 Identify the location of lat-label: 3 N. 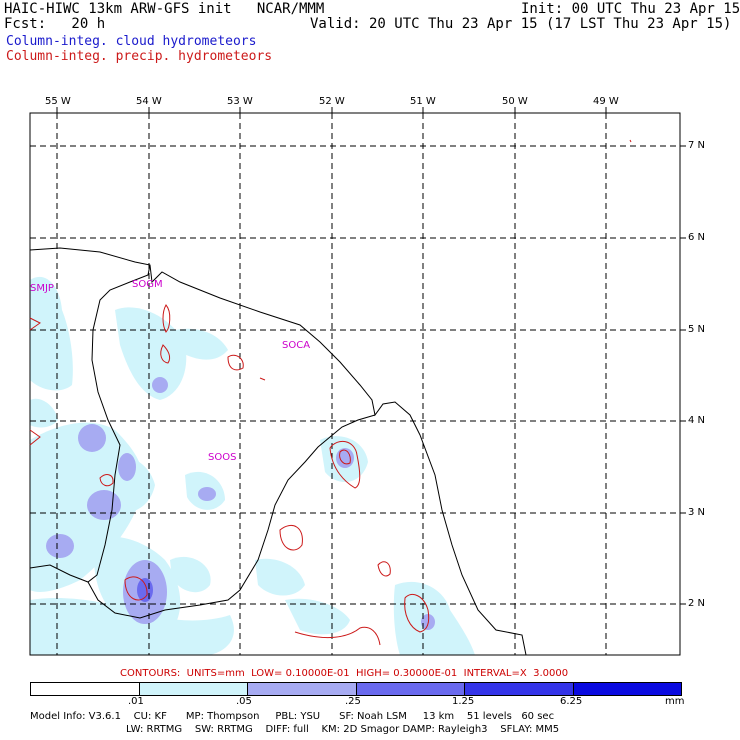
(697, 512).